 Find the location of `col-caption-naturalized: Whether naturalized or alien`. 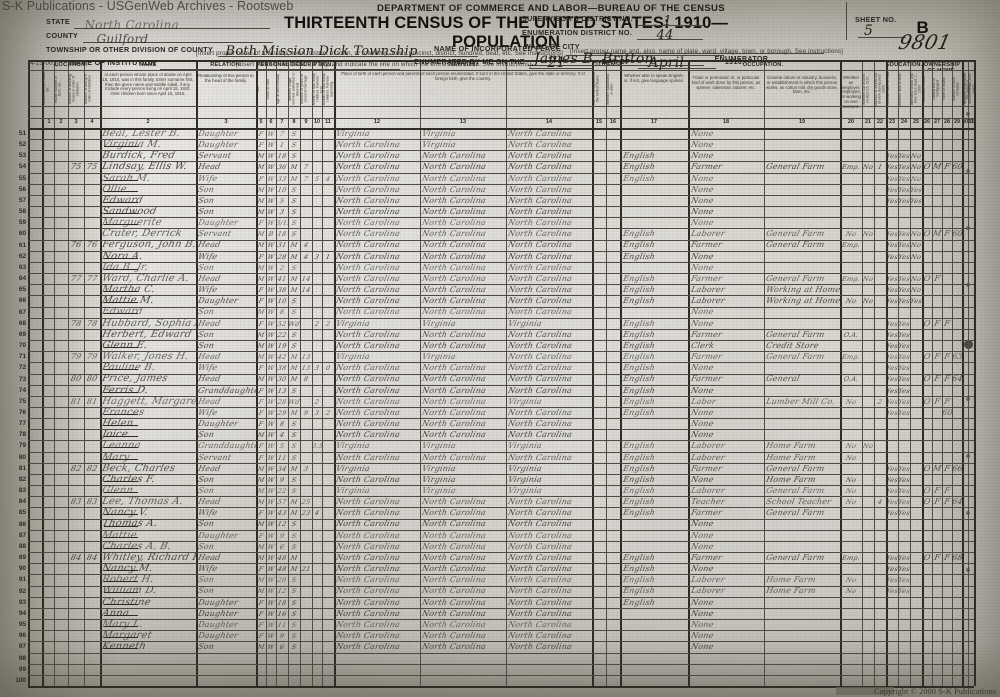

col-caption-naturalized: Whether naturalized or alien is located at coordinates (610, 89).